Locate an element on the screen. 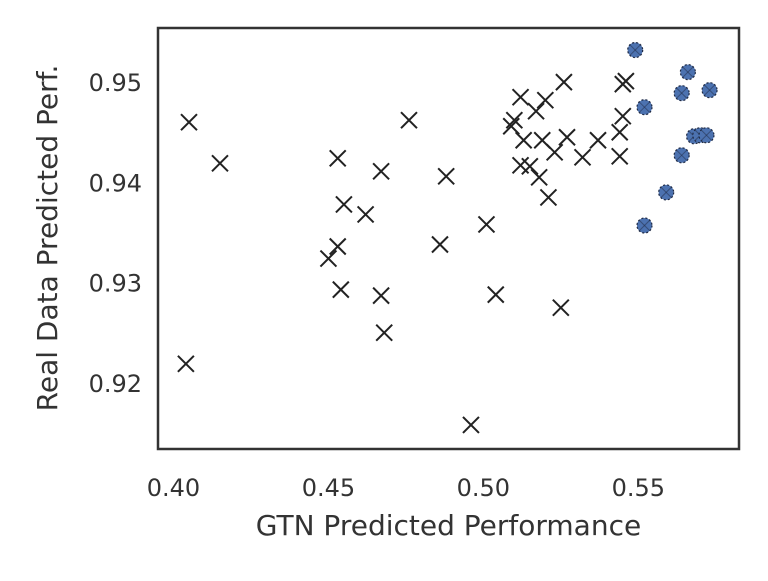  x-tick-label: 0.50 is located at coordinates (483, 488).